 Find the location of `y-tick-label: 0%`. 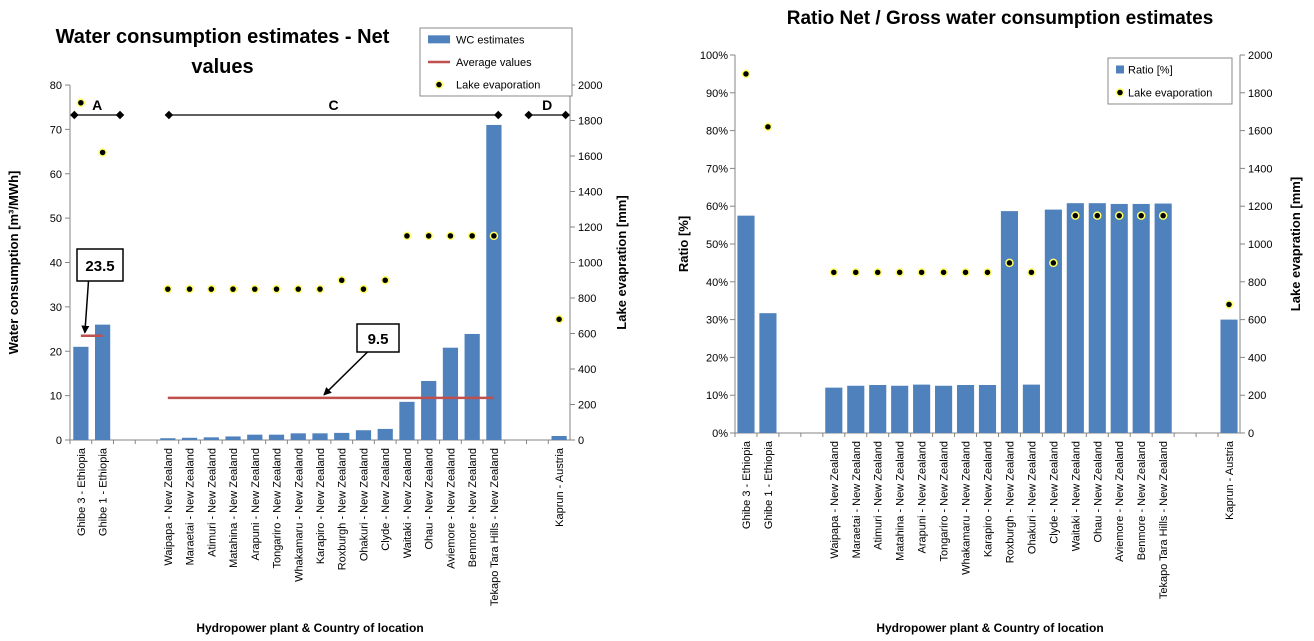

y-tick-label: 0% is located at coordinates (720, 434).